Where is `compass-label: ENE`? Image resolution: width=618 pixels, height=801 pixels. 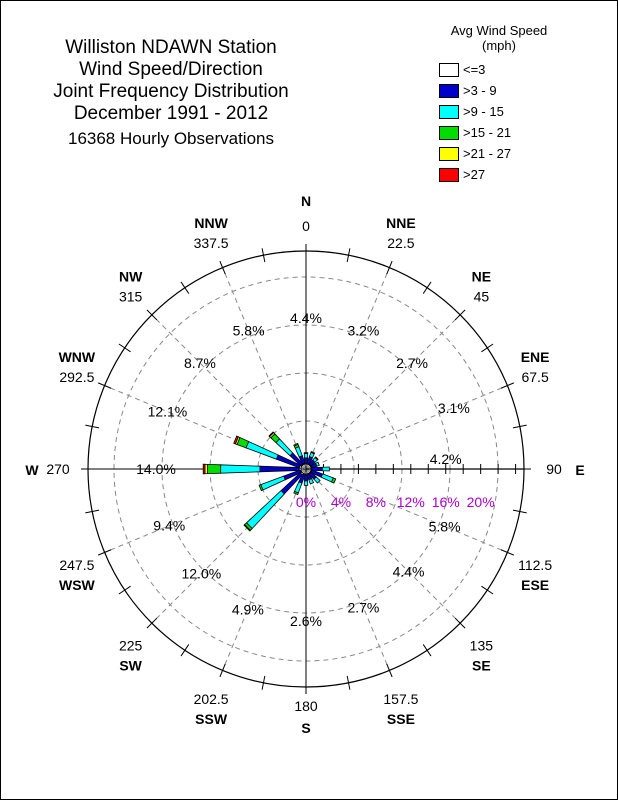 compass-label: ENE is located at coordinates (535, 357).